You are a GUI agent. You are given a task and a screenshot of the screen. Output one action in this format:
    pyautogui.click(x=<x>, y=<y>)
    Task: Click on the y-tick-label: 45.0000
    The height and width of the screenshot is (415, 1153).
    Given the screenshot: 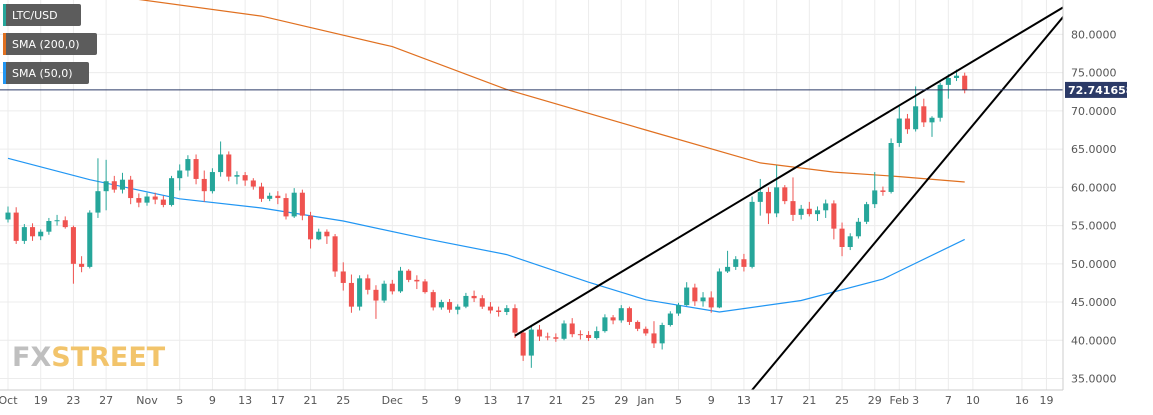 What is the action you would take?
    pyautogui.click(x=1094, y=302)
    